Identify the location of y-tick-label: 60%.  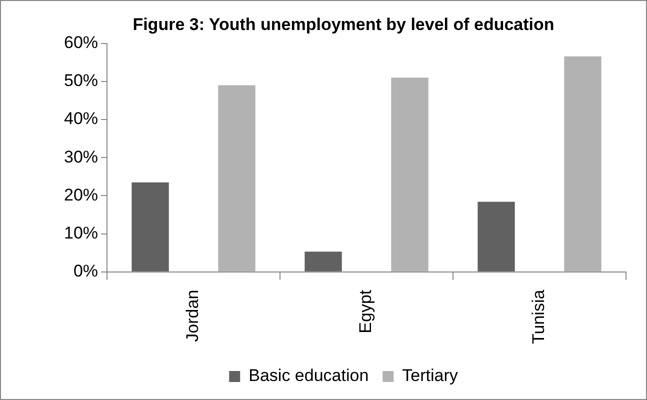
(81, 42).